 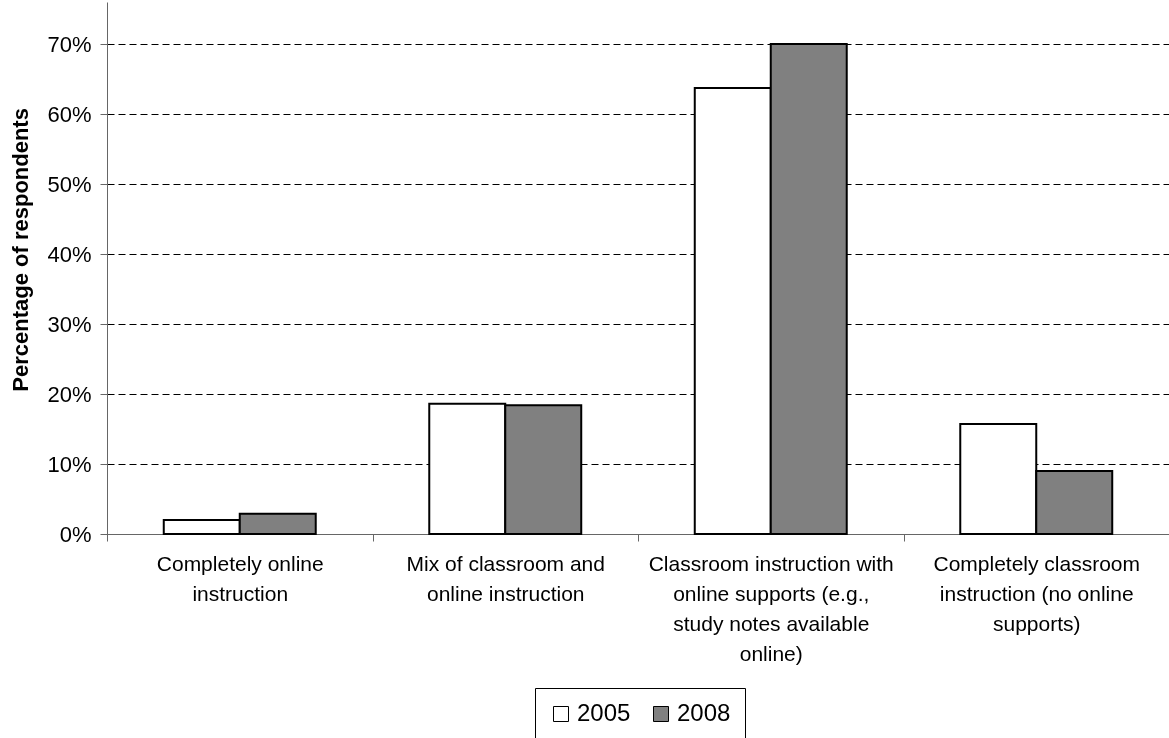 I want to click on y-tick-label: 30%, so click(x=69, y=324).